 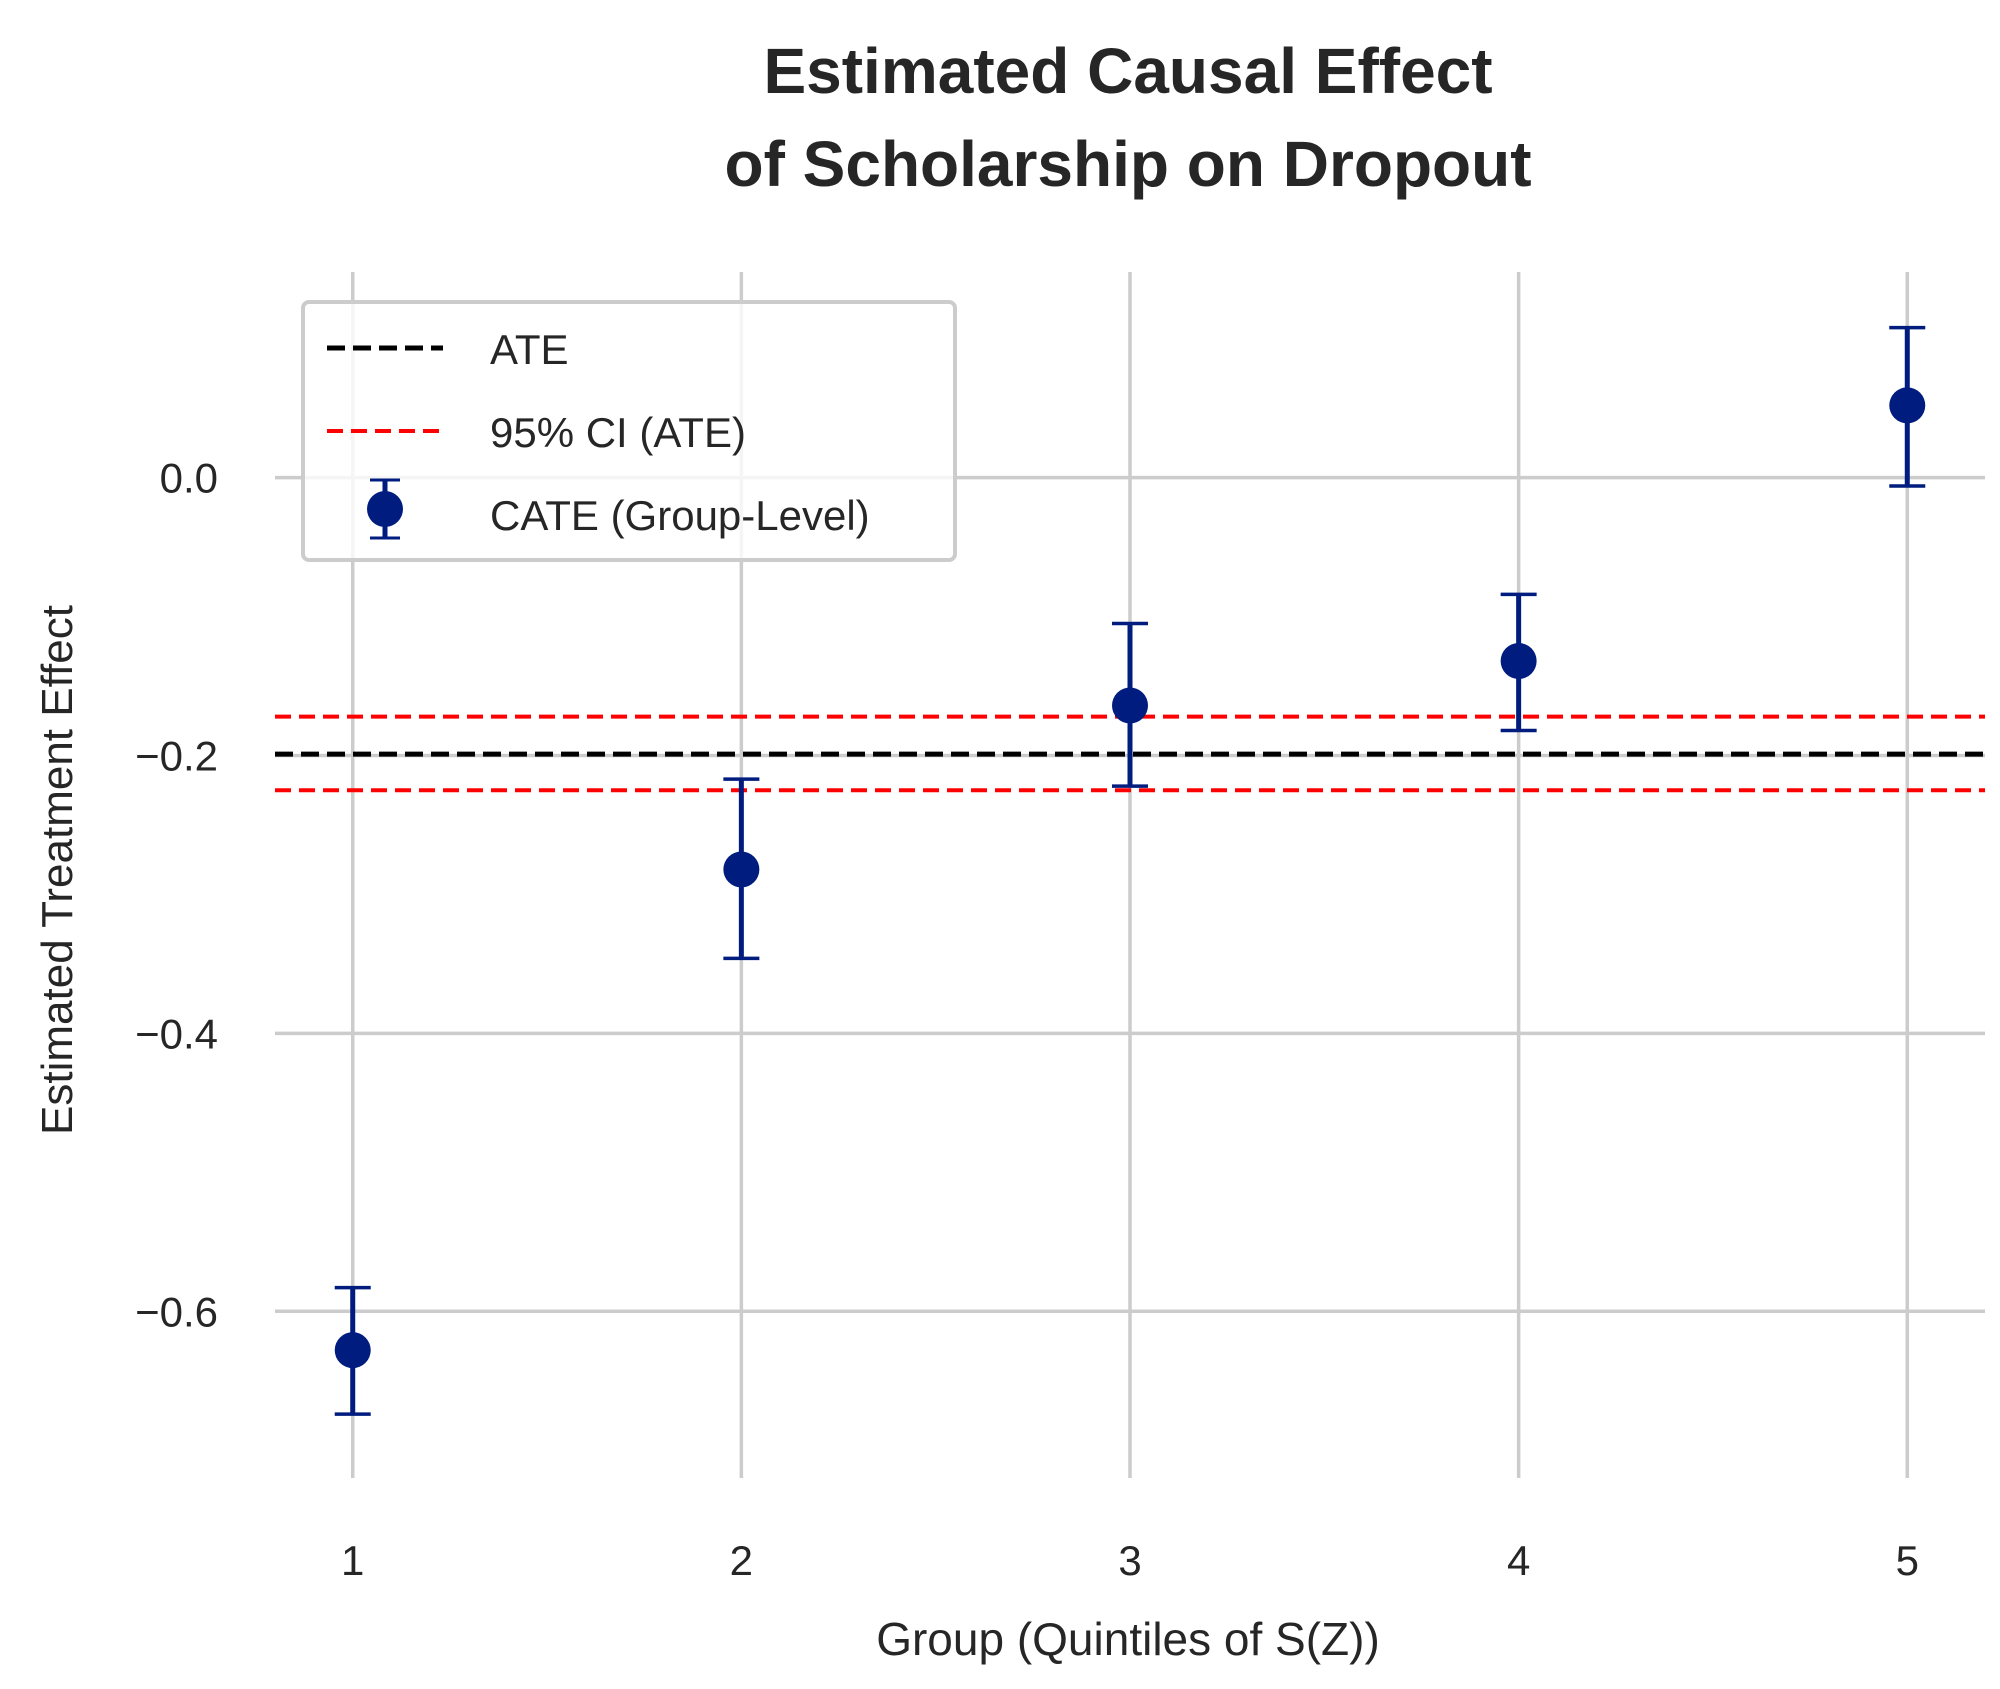 What do you see at coordinates (1907, 1560) in the screenshot?
I see `x-tick-label-5: 5` at bounding box center [1907, 1560].